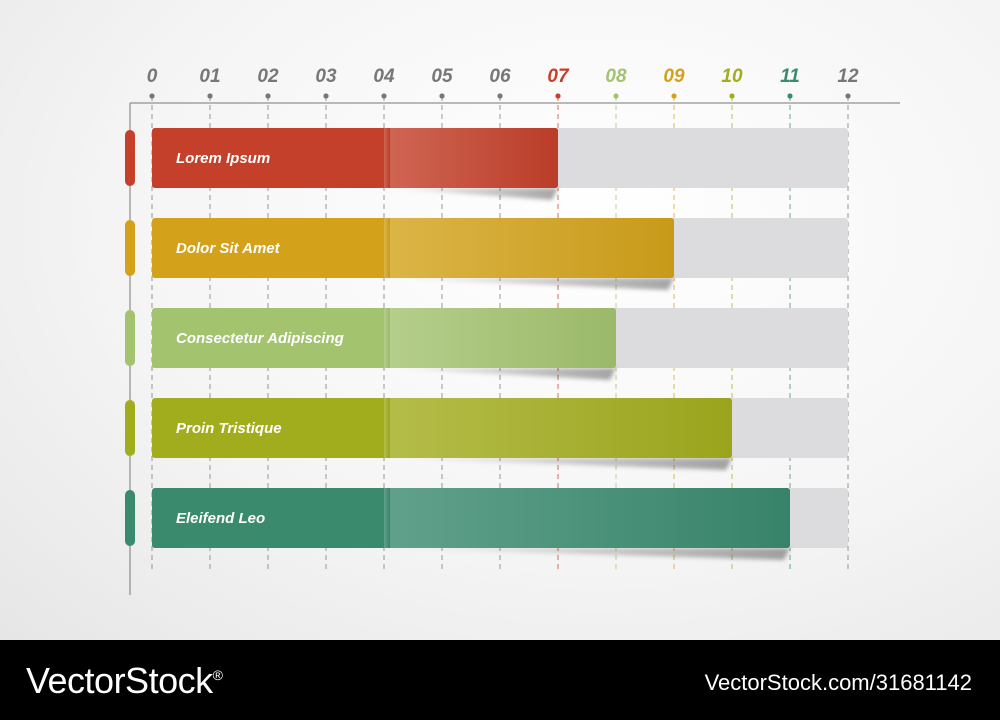 The image size is (1000, 720). I want to click on tick-label: 09, so click(674, 76).